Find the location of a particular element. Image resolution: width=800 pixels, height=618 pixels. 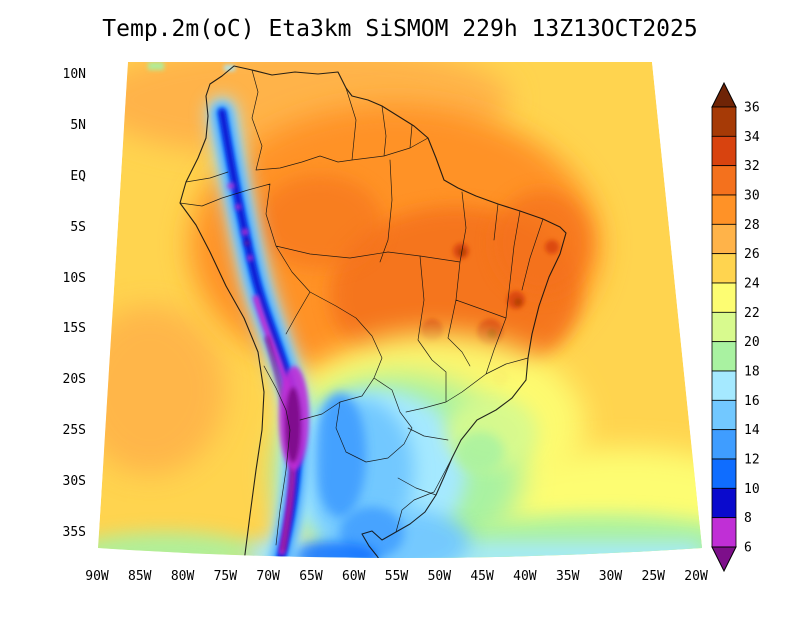

lon-tick-label: 40W is located at coordinates (525, 576).